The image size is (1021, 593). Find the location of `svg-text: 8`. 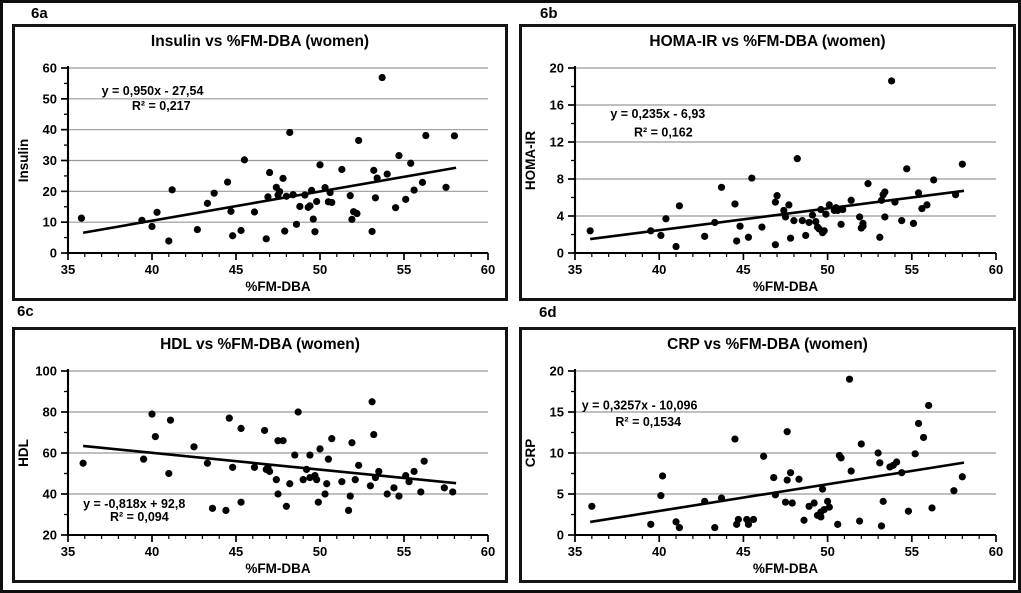

svg-text: 8 is located at coordinates (560, 179).